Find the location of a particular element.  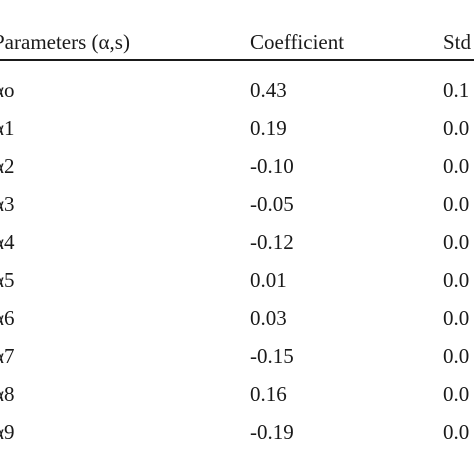

row-8-coefficient: 0.16 is located at coordinates (268, 394).